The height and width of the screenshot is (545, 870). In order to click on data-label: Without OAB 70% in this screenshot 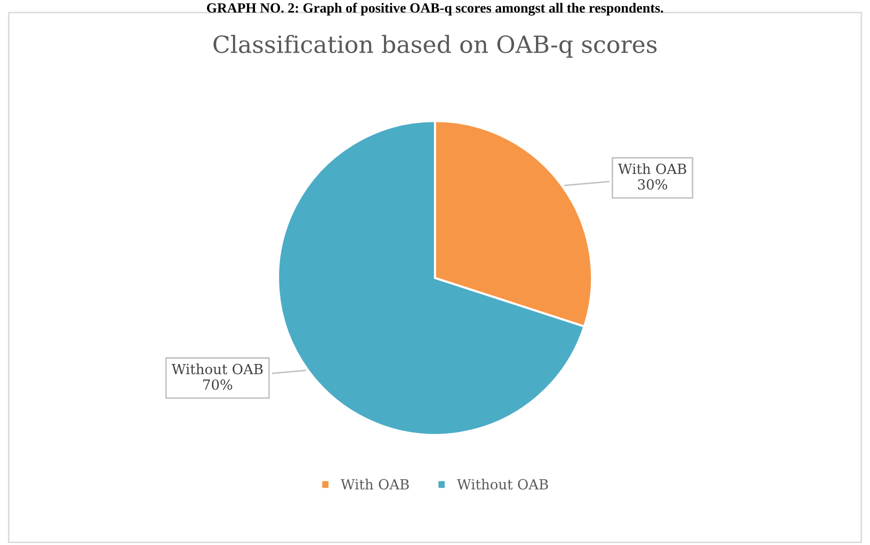, I will do `click(217, 377)`.